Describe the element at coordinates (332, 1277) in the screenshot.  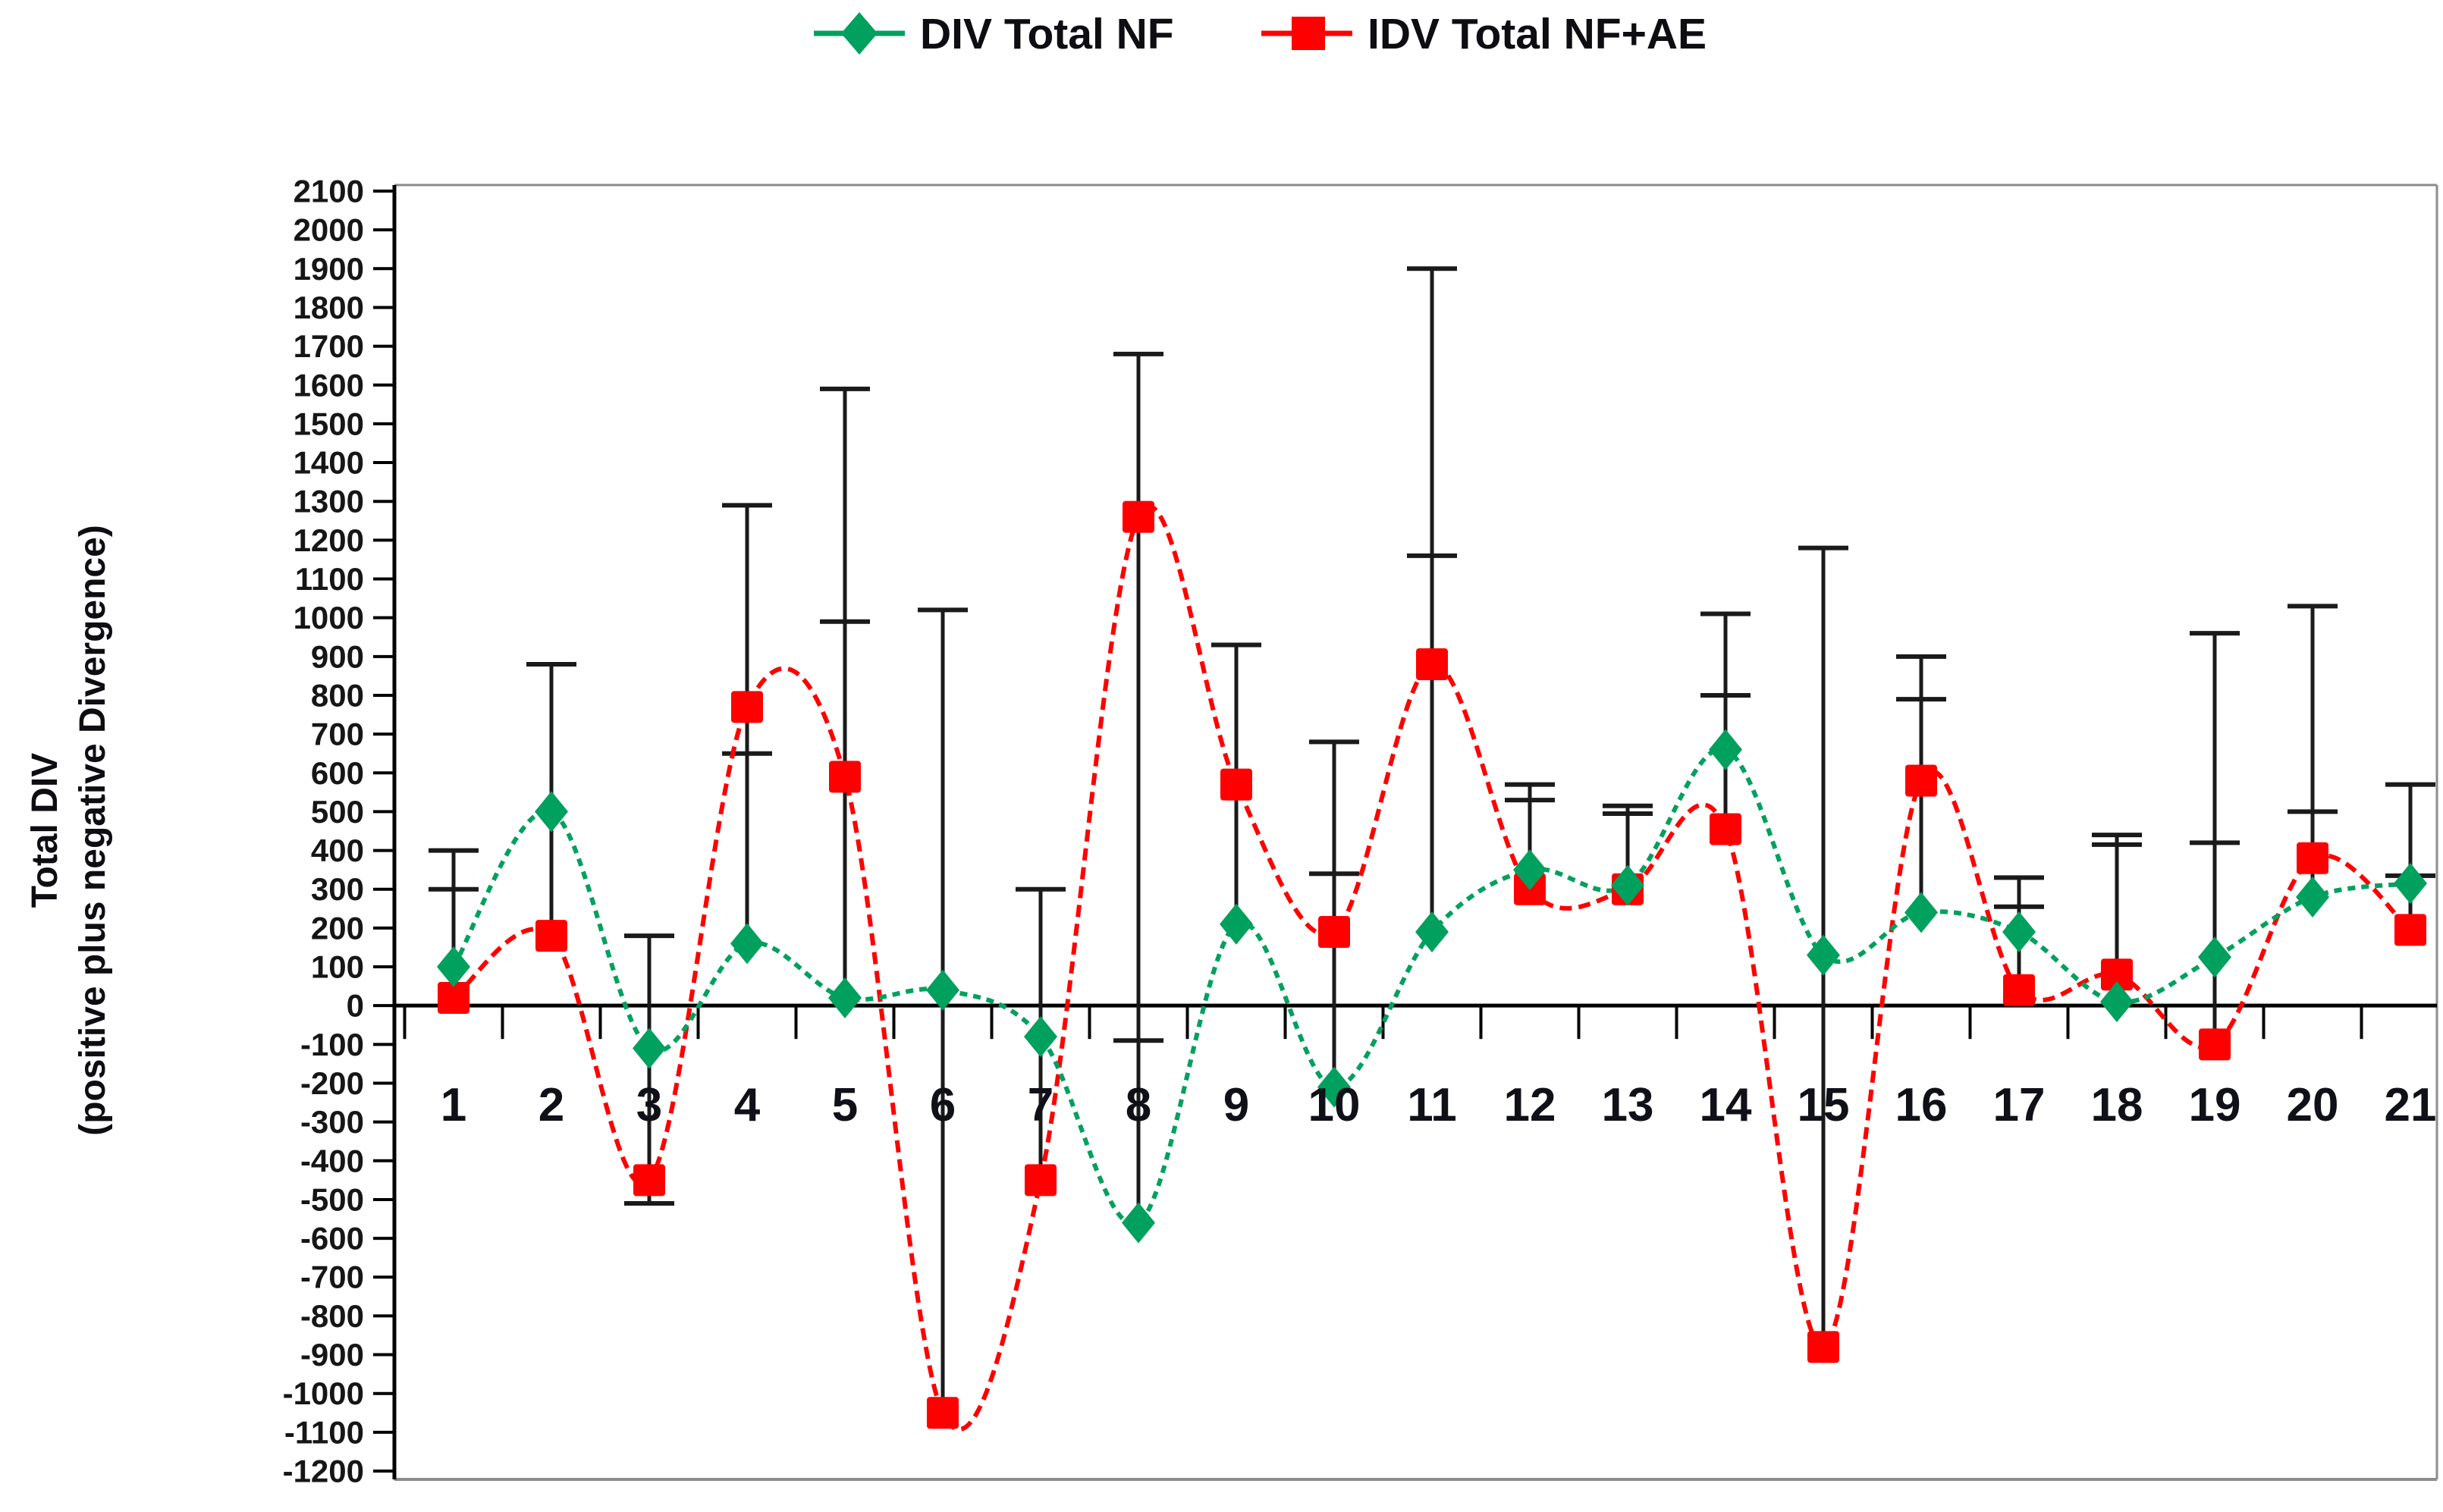
I see `y-tick-label: -700` at that location.